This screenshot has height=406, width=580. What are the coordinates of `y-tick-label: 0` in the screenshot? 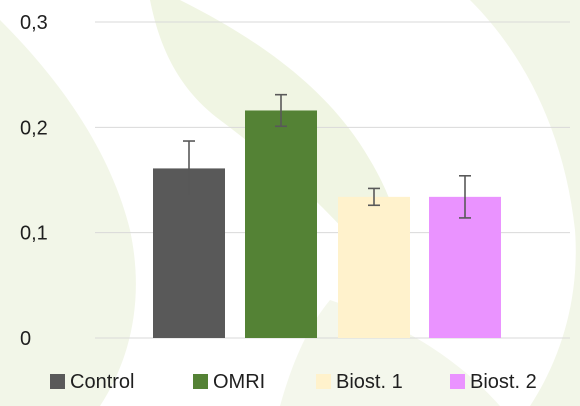 It's located at (25, 339).